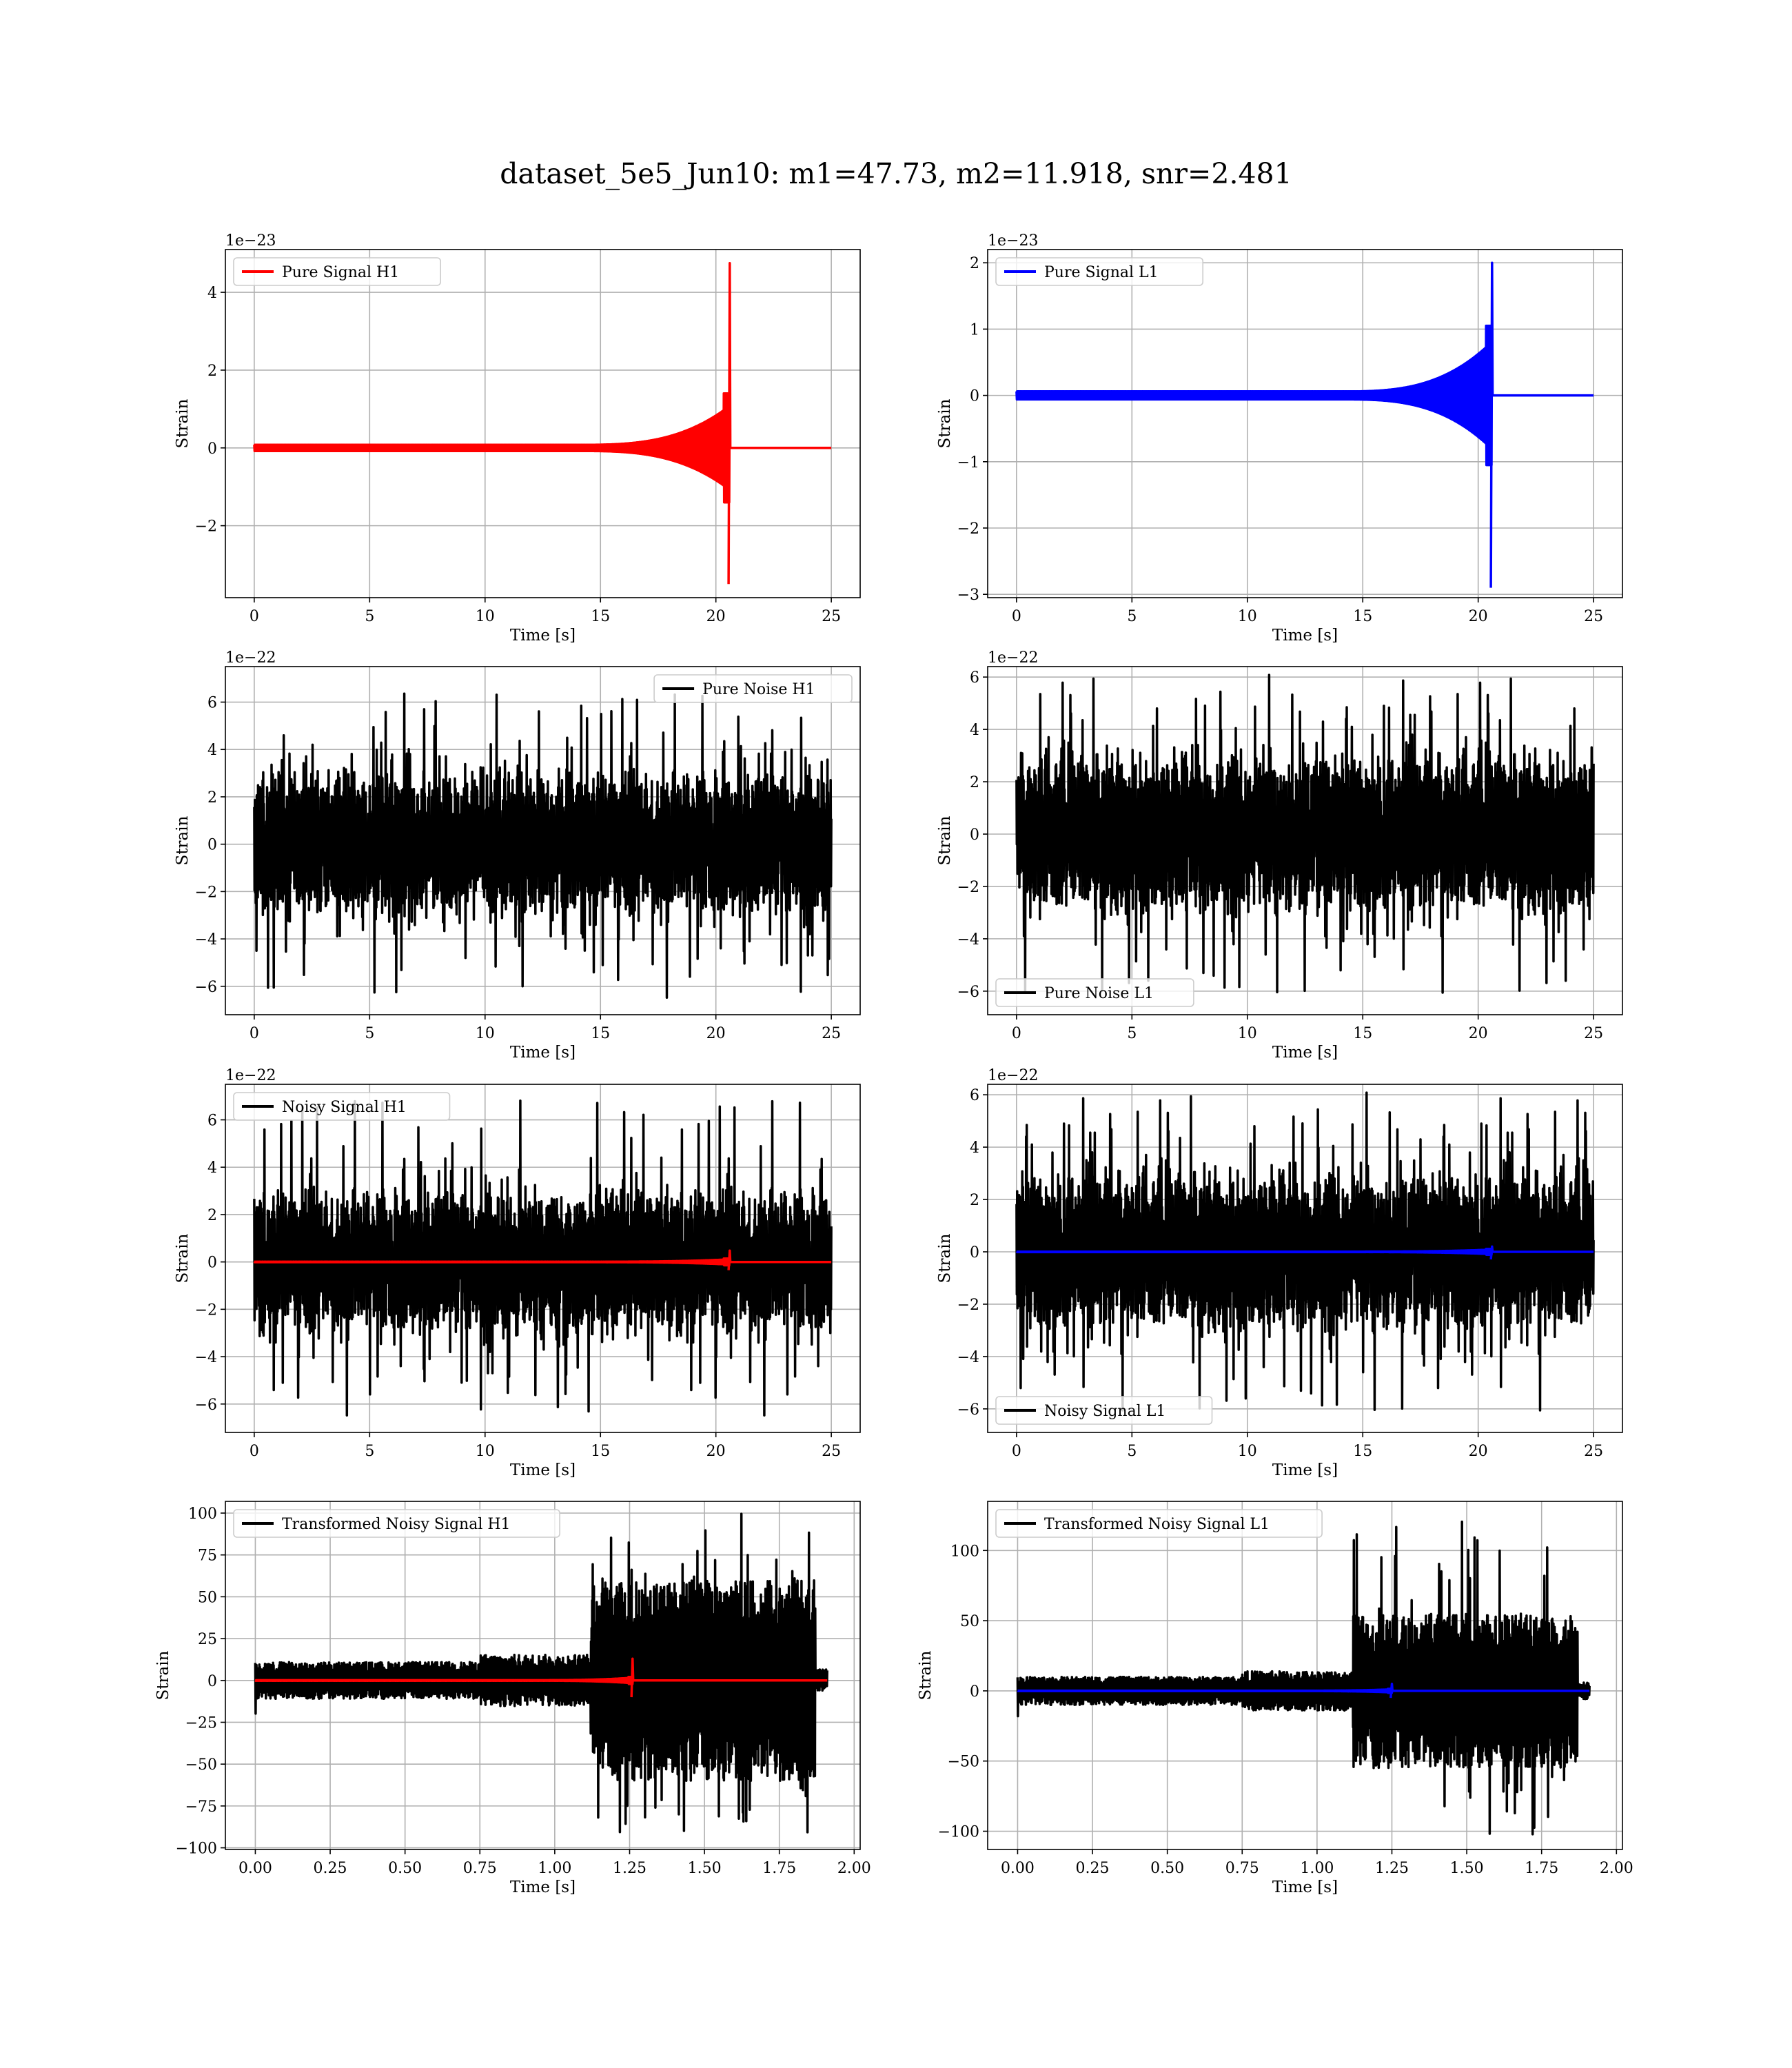 The width and height of the screenshot is (1792, 2068). I want to click on y-tick-label: 4, so click(212, 293).